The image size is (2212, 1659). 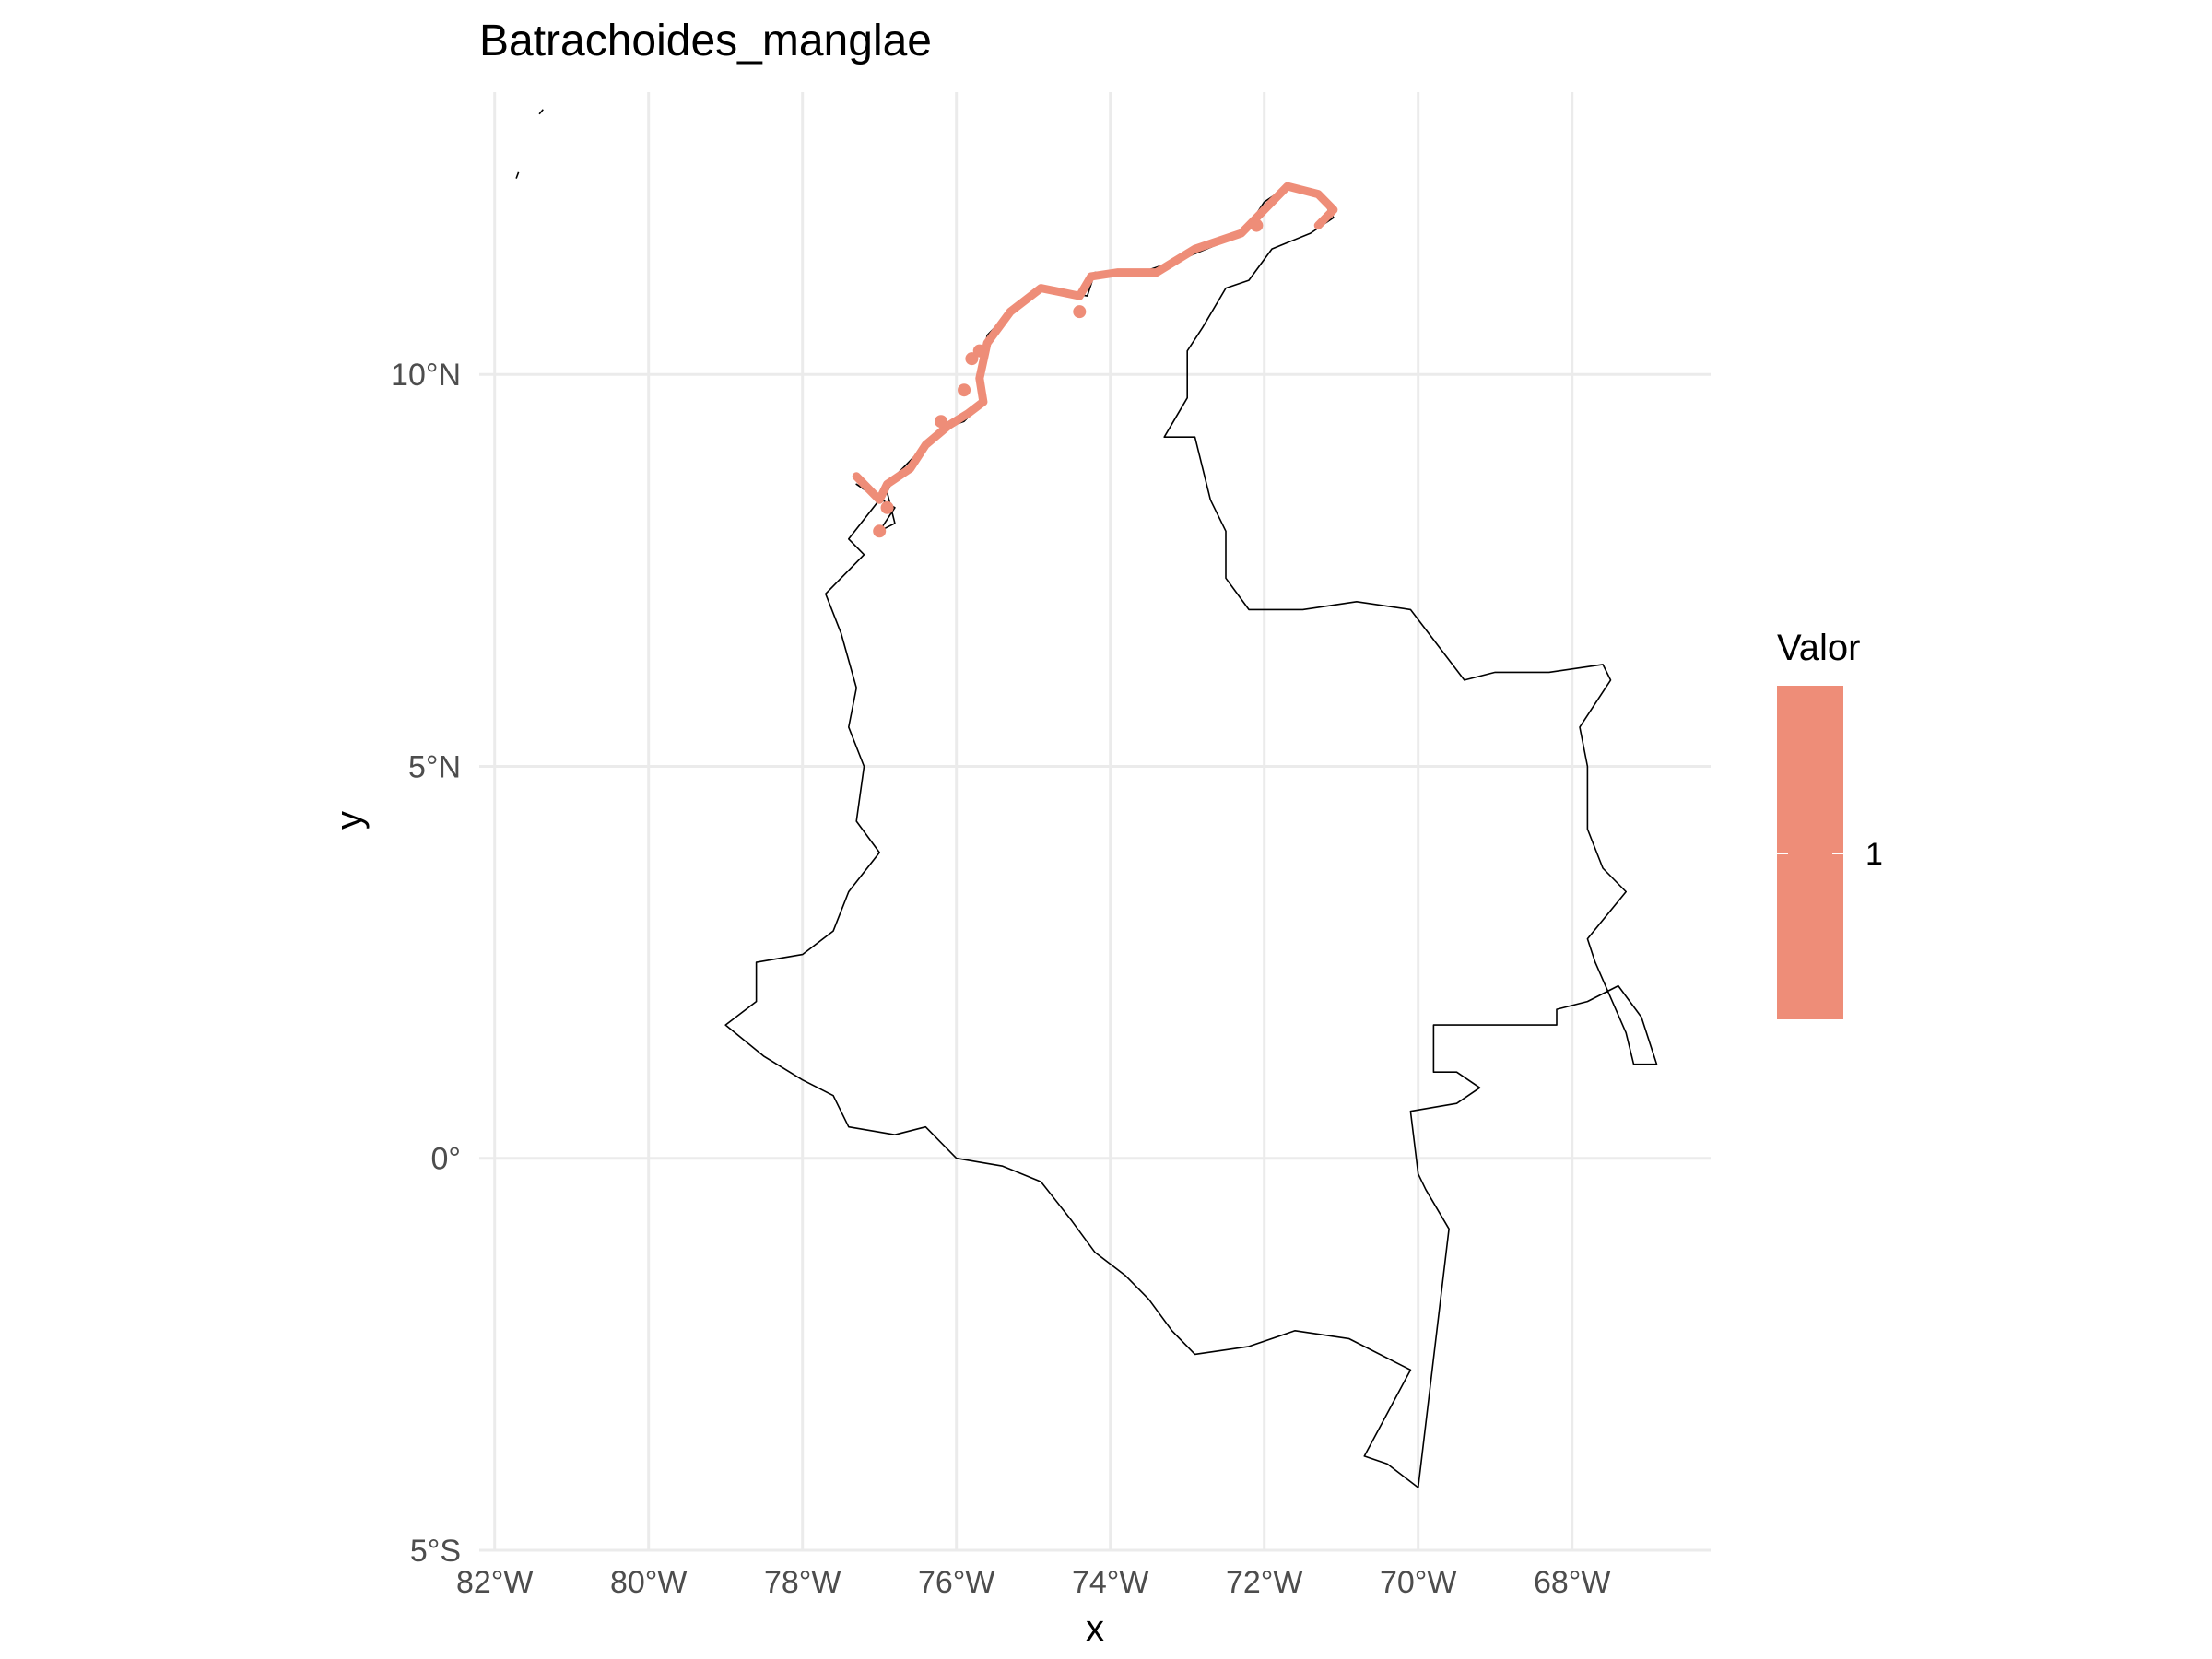 What do you see at coordinates (1095, 1628) in the screenshot?
I see `x-axis-title: x` at bounding box center [1095, 1628].